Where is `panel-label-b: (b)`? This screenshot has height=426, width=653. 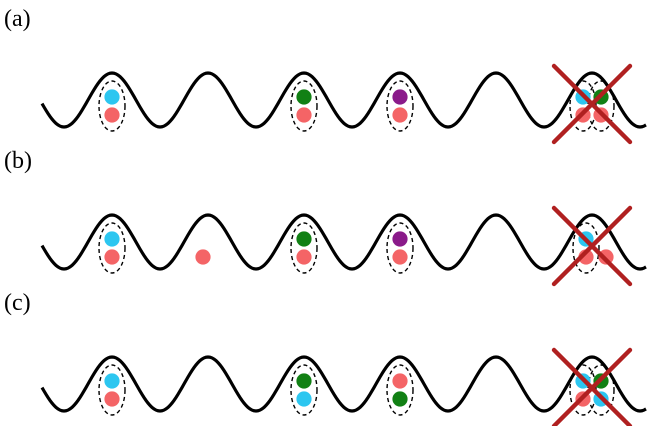
panel-label-b: (b) is located at coordinates (18, 161).